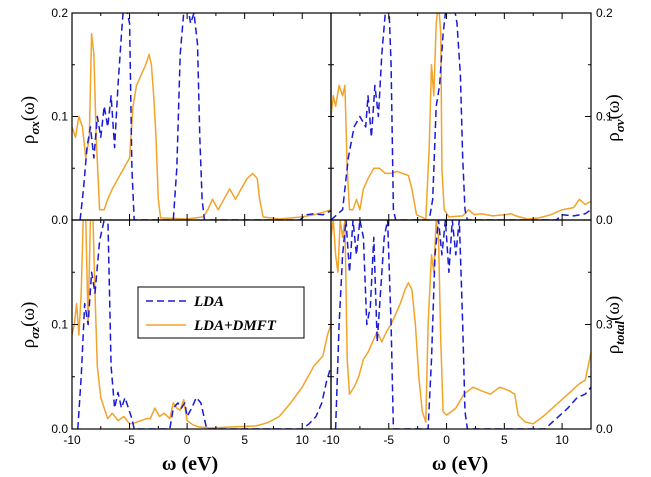  Describe the element at coordinates (615, 117) in the screenshot. I see `ylabel-top-right: ρσv(ω)` at that location.